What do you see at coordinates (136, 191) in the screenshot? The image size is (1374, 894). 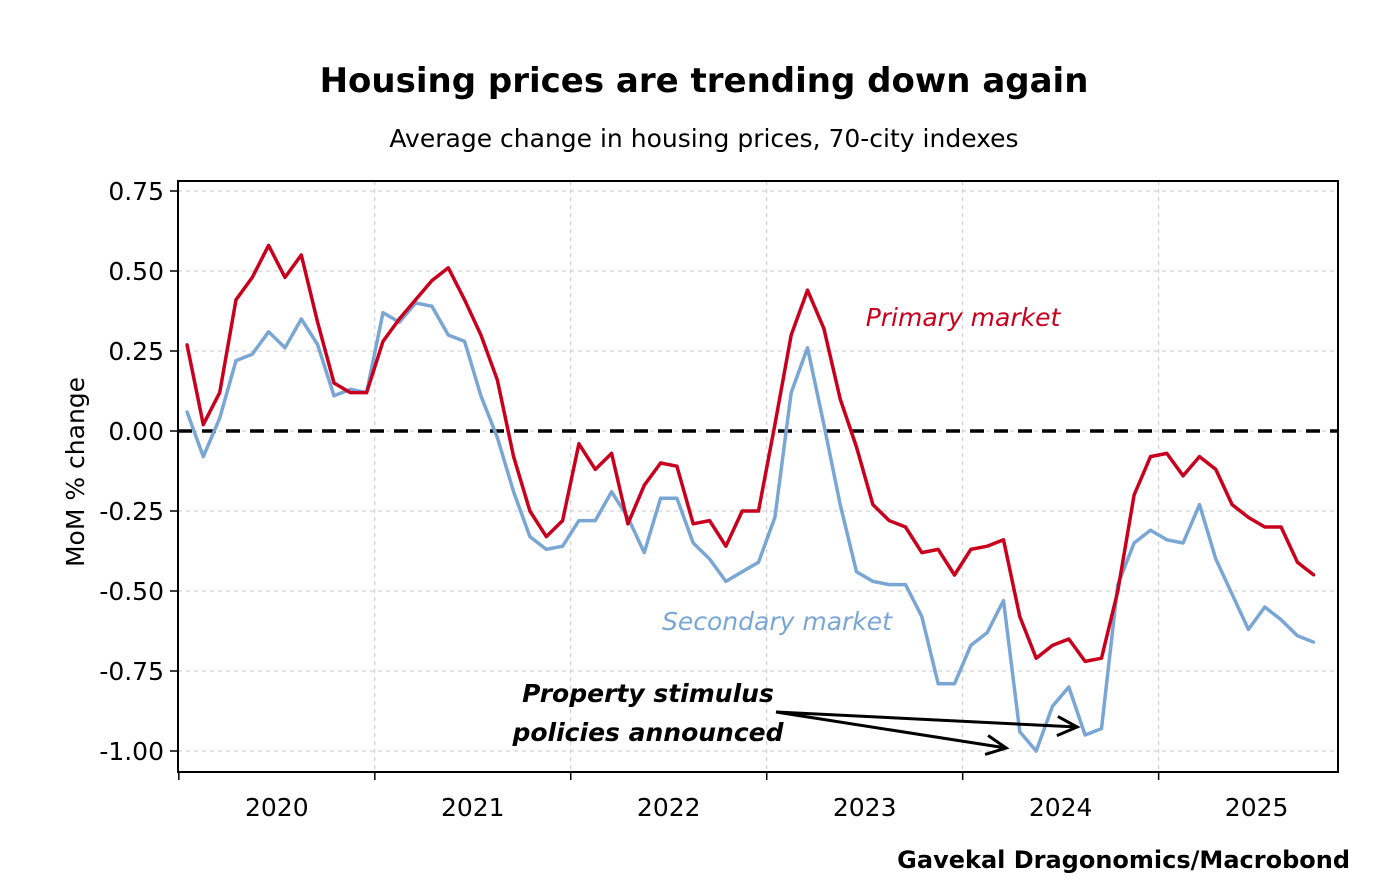 I see `y-tick-label: 0.75` at bounding box center [136, 191].